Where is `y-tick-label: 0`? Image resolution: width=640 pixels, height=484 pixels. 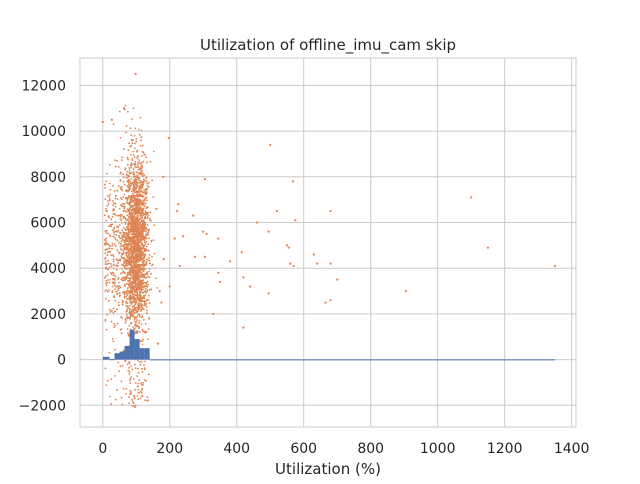 y-tick-label: 0 is located at coordinates (61, 361).